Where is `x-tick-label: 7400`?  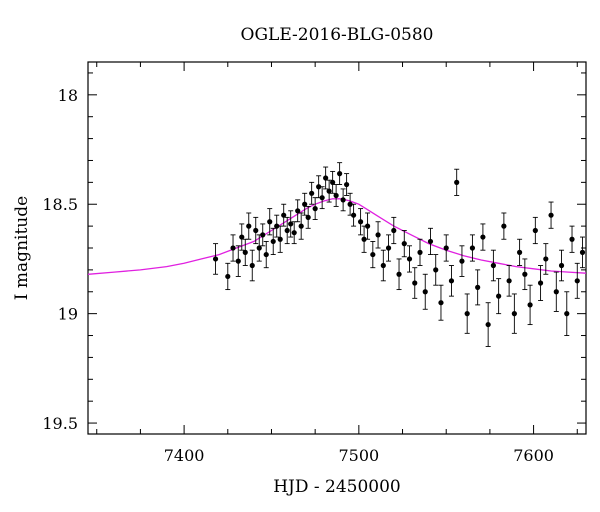
x-tick-label: 7400 is located at coordinates (184, 455).